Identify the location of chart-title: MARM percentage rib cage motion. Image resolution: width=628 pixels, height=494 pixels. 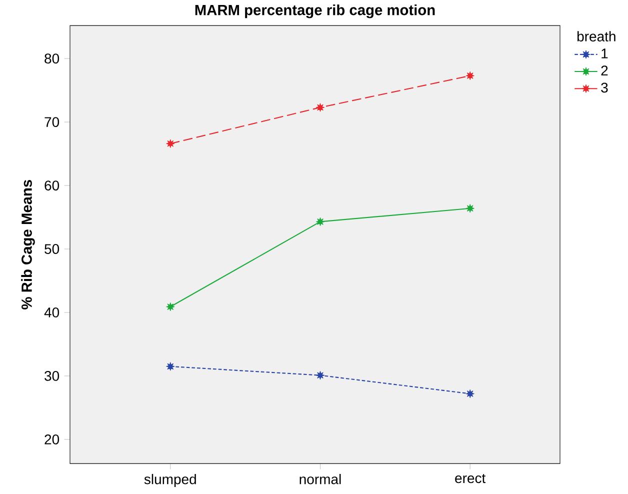
(315, 11).